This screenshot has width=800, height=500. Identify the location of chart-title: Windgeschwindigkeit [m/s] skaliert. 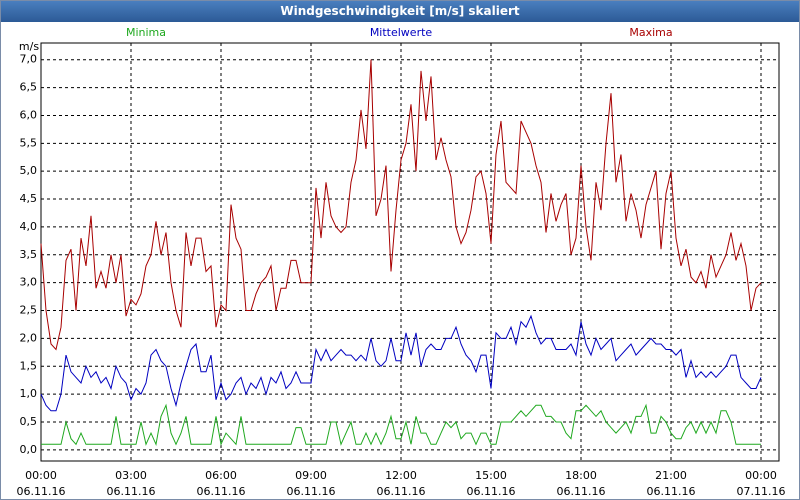
(400, 11).